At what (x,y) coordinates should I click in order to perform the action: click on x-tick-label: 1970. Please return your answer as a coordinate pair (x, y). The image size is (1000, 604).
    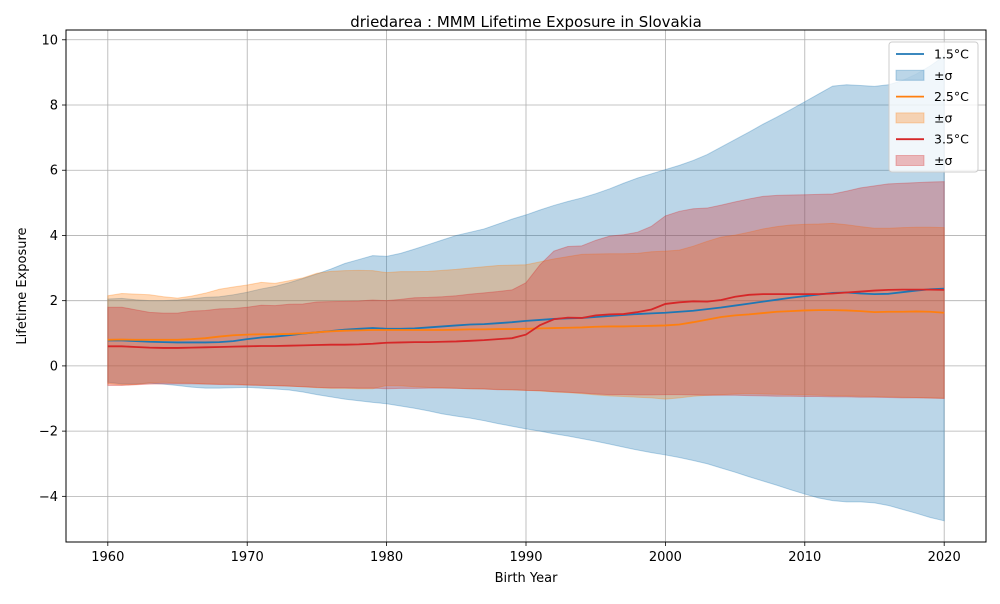
    Looking at the image, I should click on (247, 557).